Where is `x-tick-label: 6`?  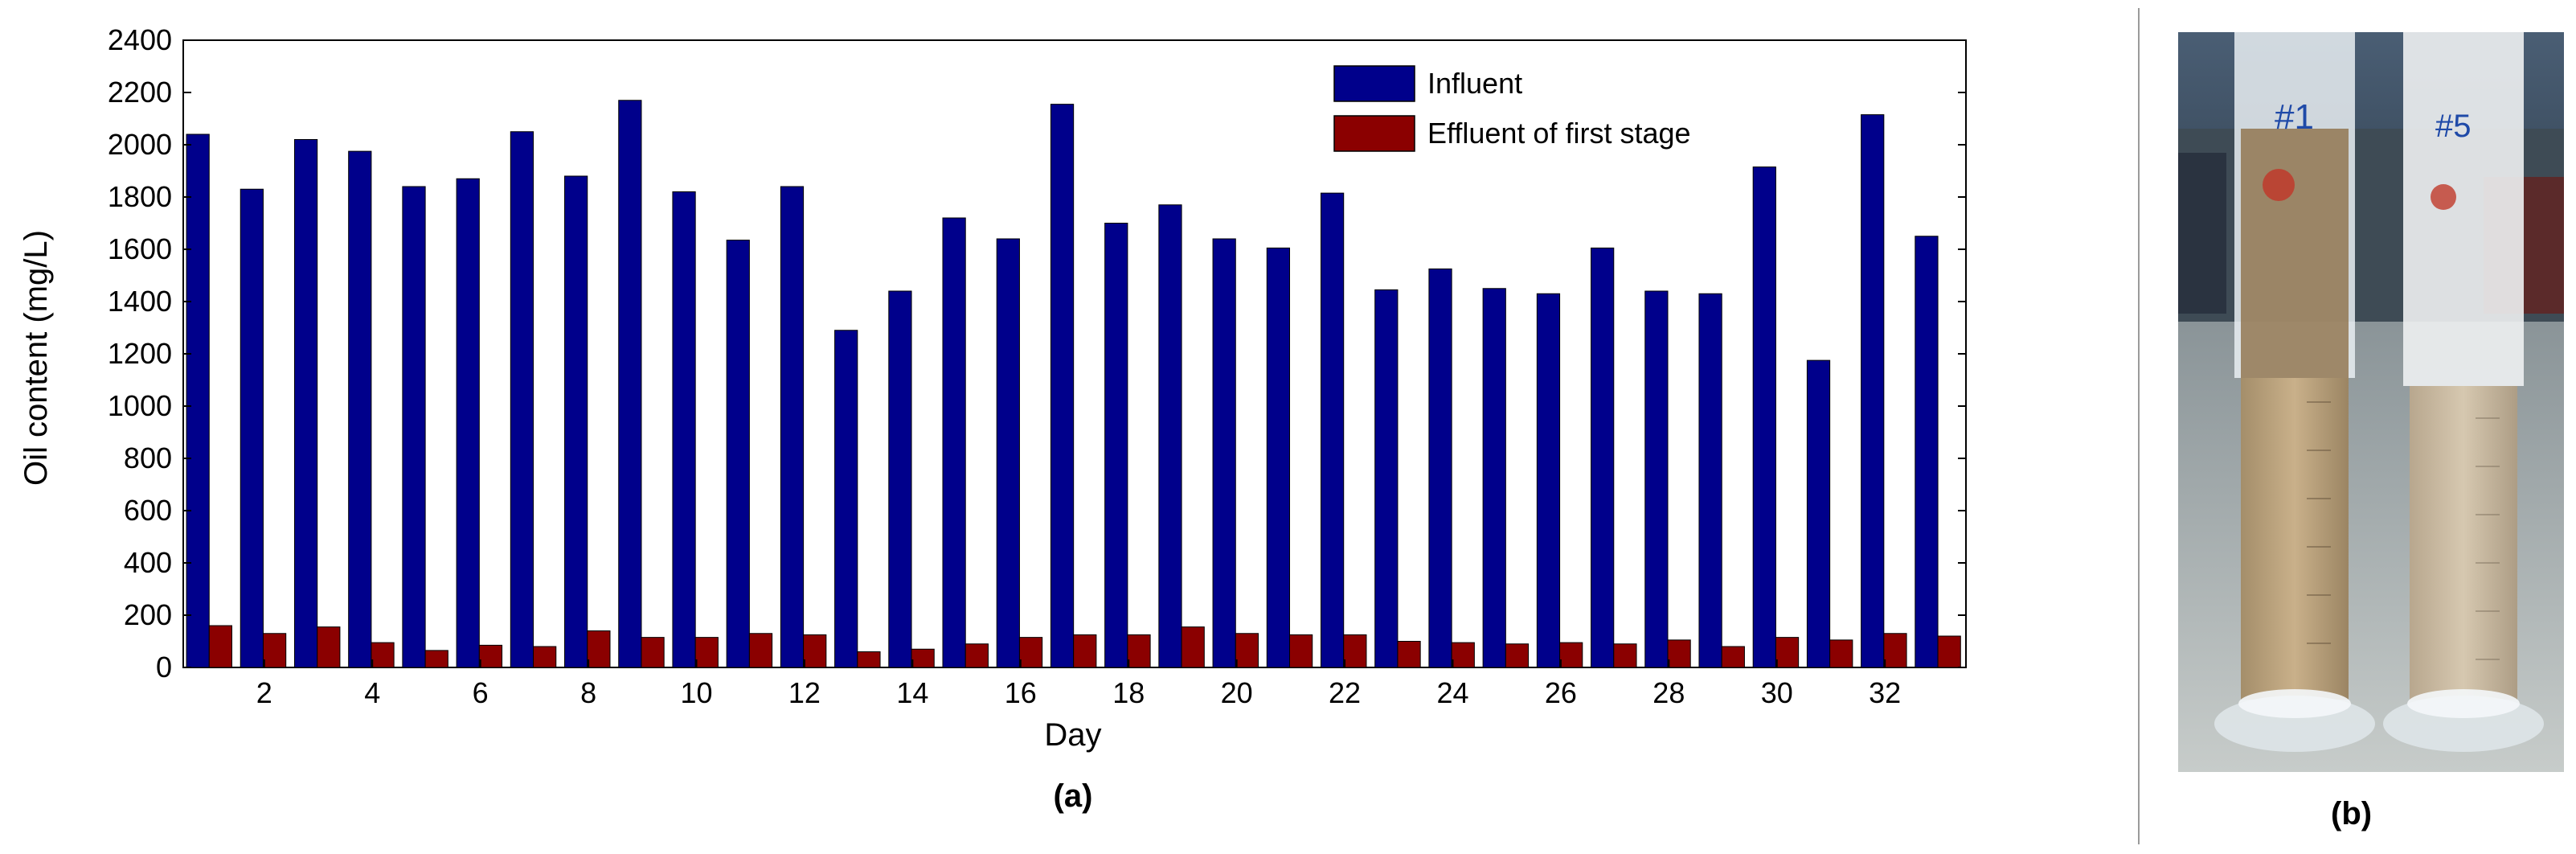
x-tick-label: 6 is located at coordinates (481, 692).